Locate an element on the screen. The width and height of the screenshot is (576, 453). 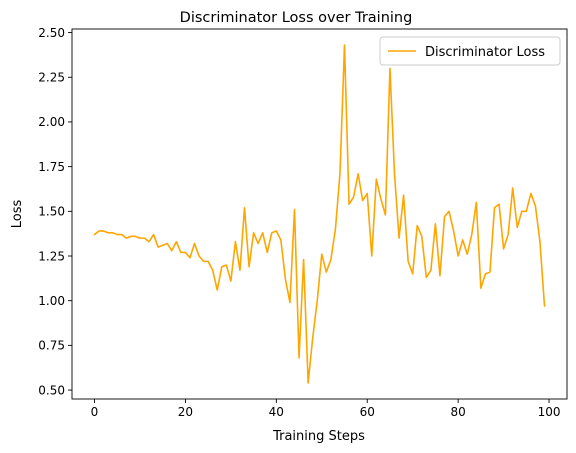
x-tick-label: 0 is located at coordinates (95, 412).